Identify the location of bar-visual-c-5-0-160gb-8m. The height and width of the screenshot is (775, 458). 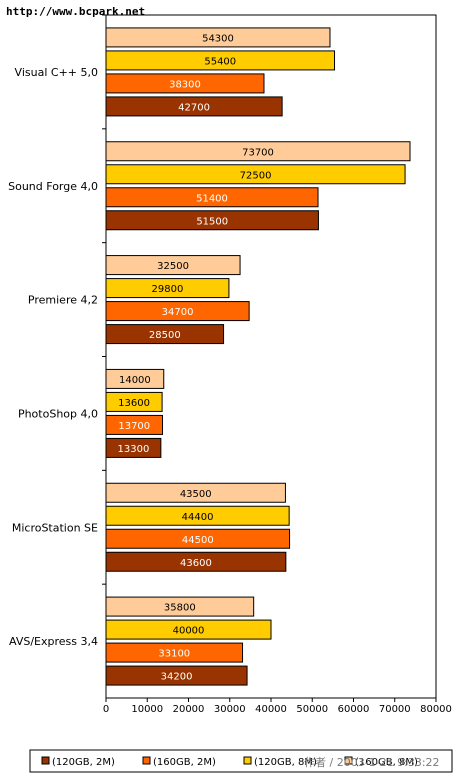
(218, 37).